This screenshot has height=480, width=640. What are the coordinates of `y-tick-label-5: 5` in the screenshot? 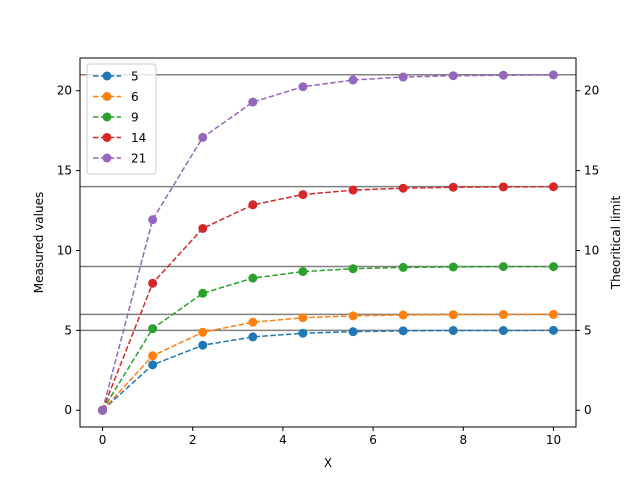 It's located at (68, 330).